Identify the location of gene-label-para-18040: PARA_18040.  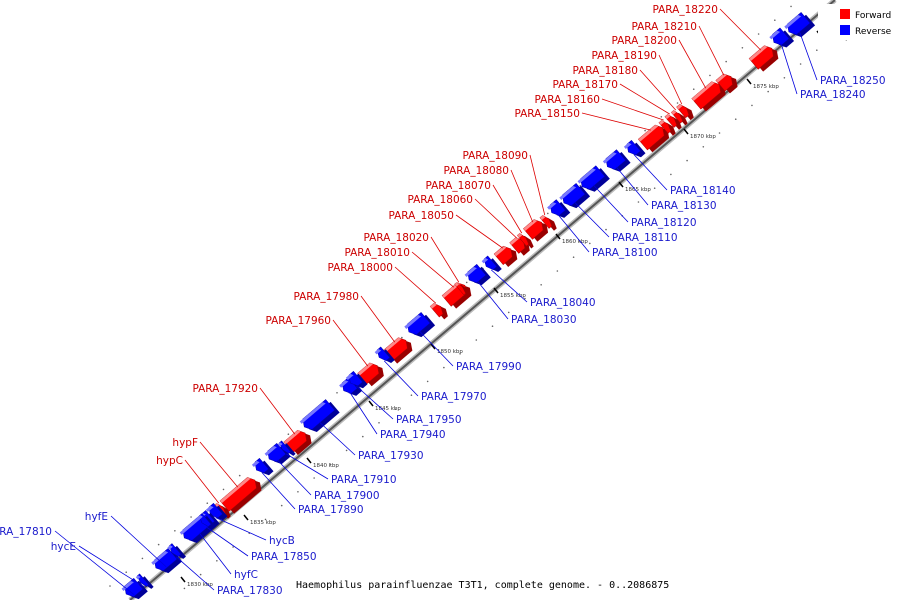
(563, 303).